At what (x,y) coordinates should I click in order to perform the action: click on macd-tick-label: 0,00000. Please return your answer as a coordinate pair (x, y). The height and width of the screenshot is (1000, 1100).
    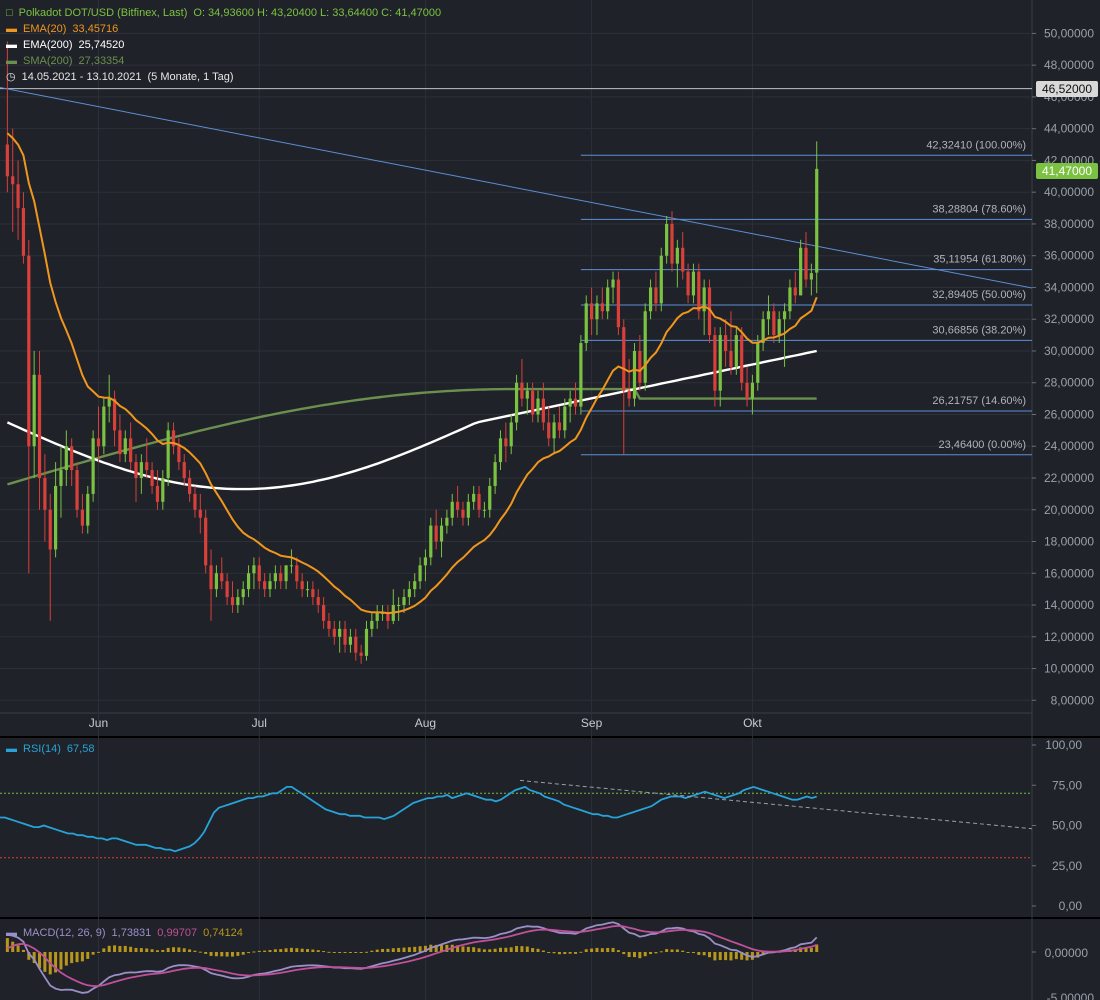
    Looking at the image, I should click on (1067, 953).